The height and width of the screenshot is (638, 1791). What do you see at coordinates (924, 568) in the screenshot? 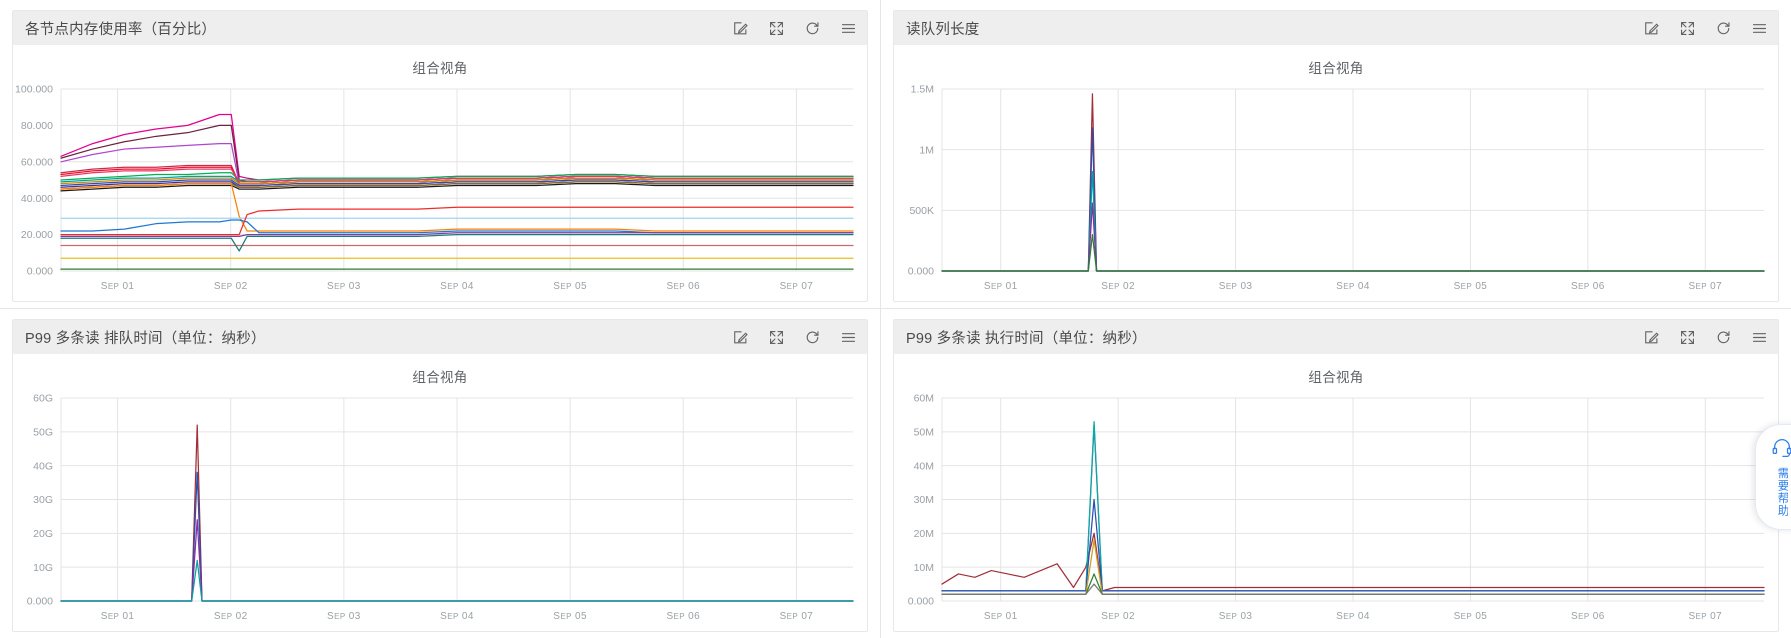
I see `svg-text: 10M` at bounding box center [924, 568].